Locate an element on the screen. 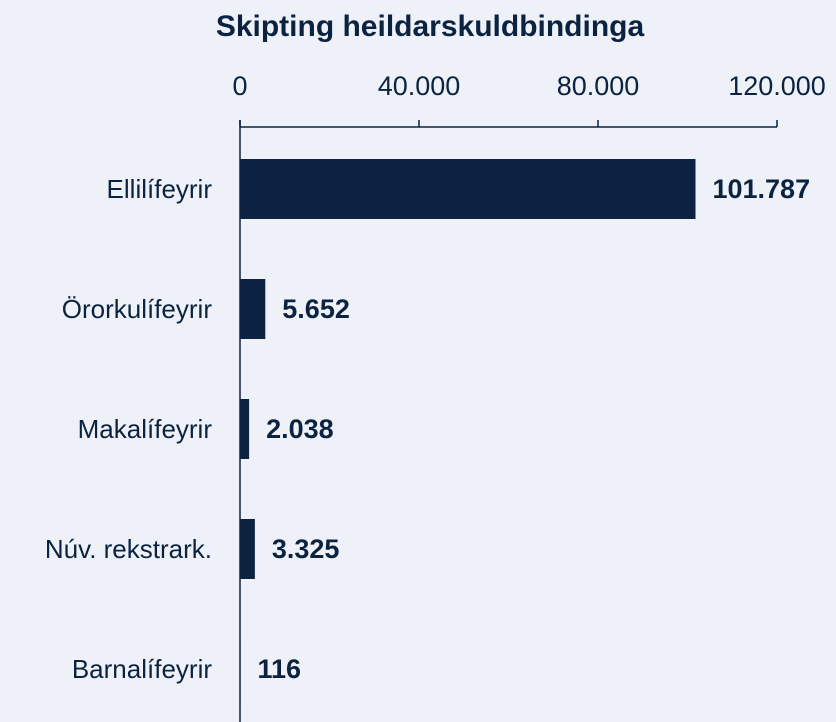  x-tick-label: 80.000 is located at coordinates (598, 86).